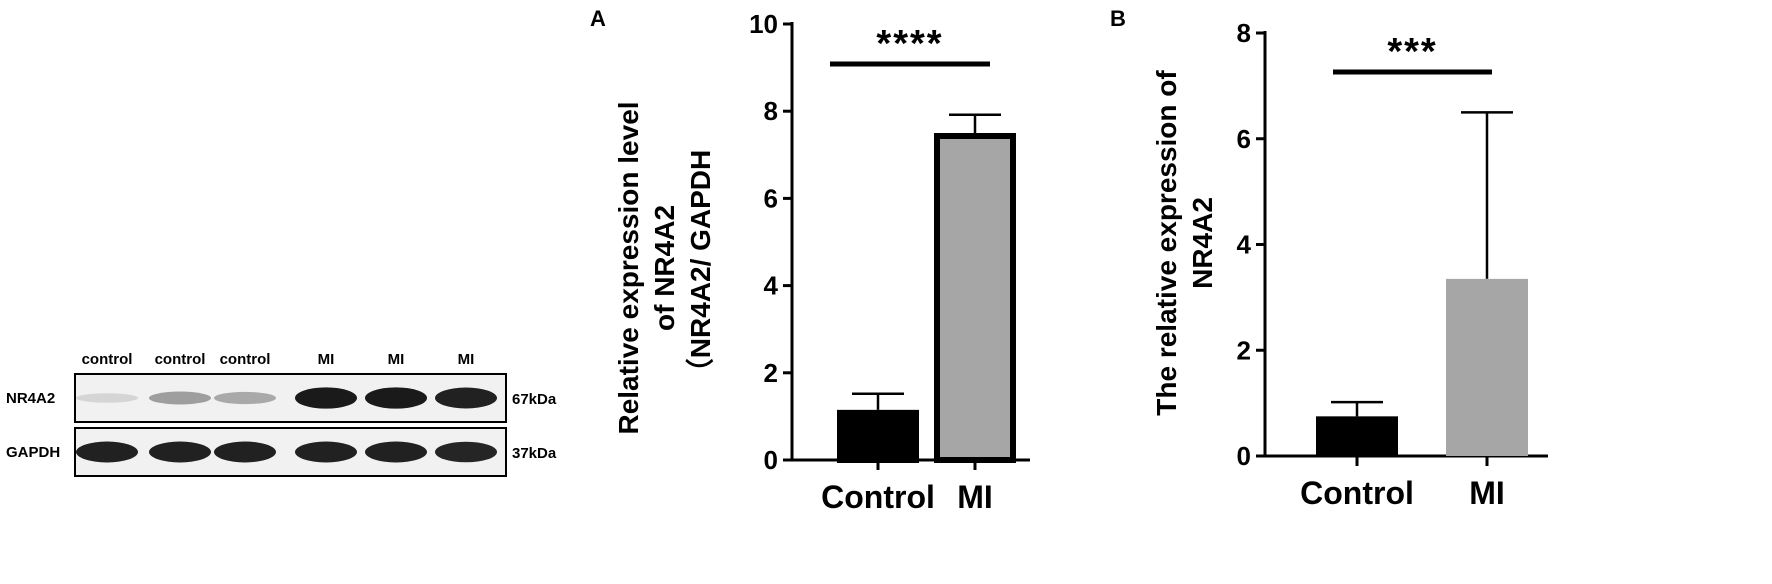 The image size is (1772, 584). I want to click on y-axis-label-line: Relative expression level, so click(628, 267).